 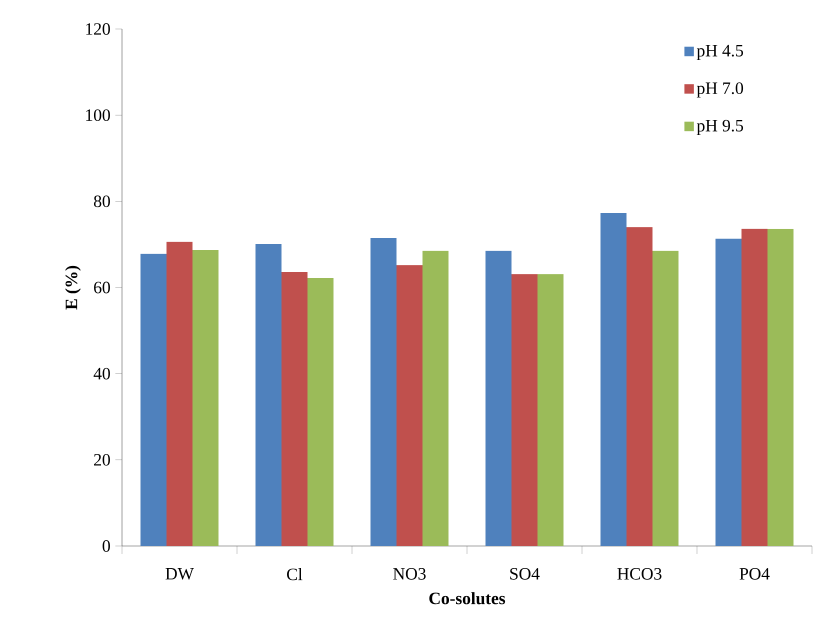 What do you see at coordinates (102, 460) in the screenshot?
I see `y-tick-label: 20` at bounding box center [102, 460].